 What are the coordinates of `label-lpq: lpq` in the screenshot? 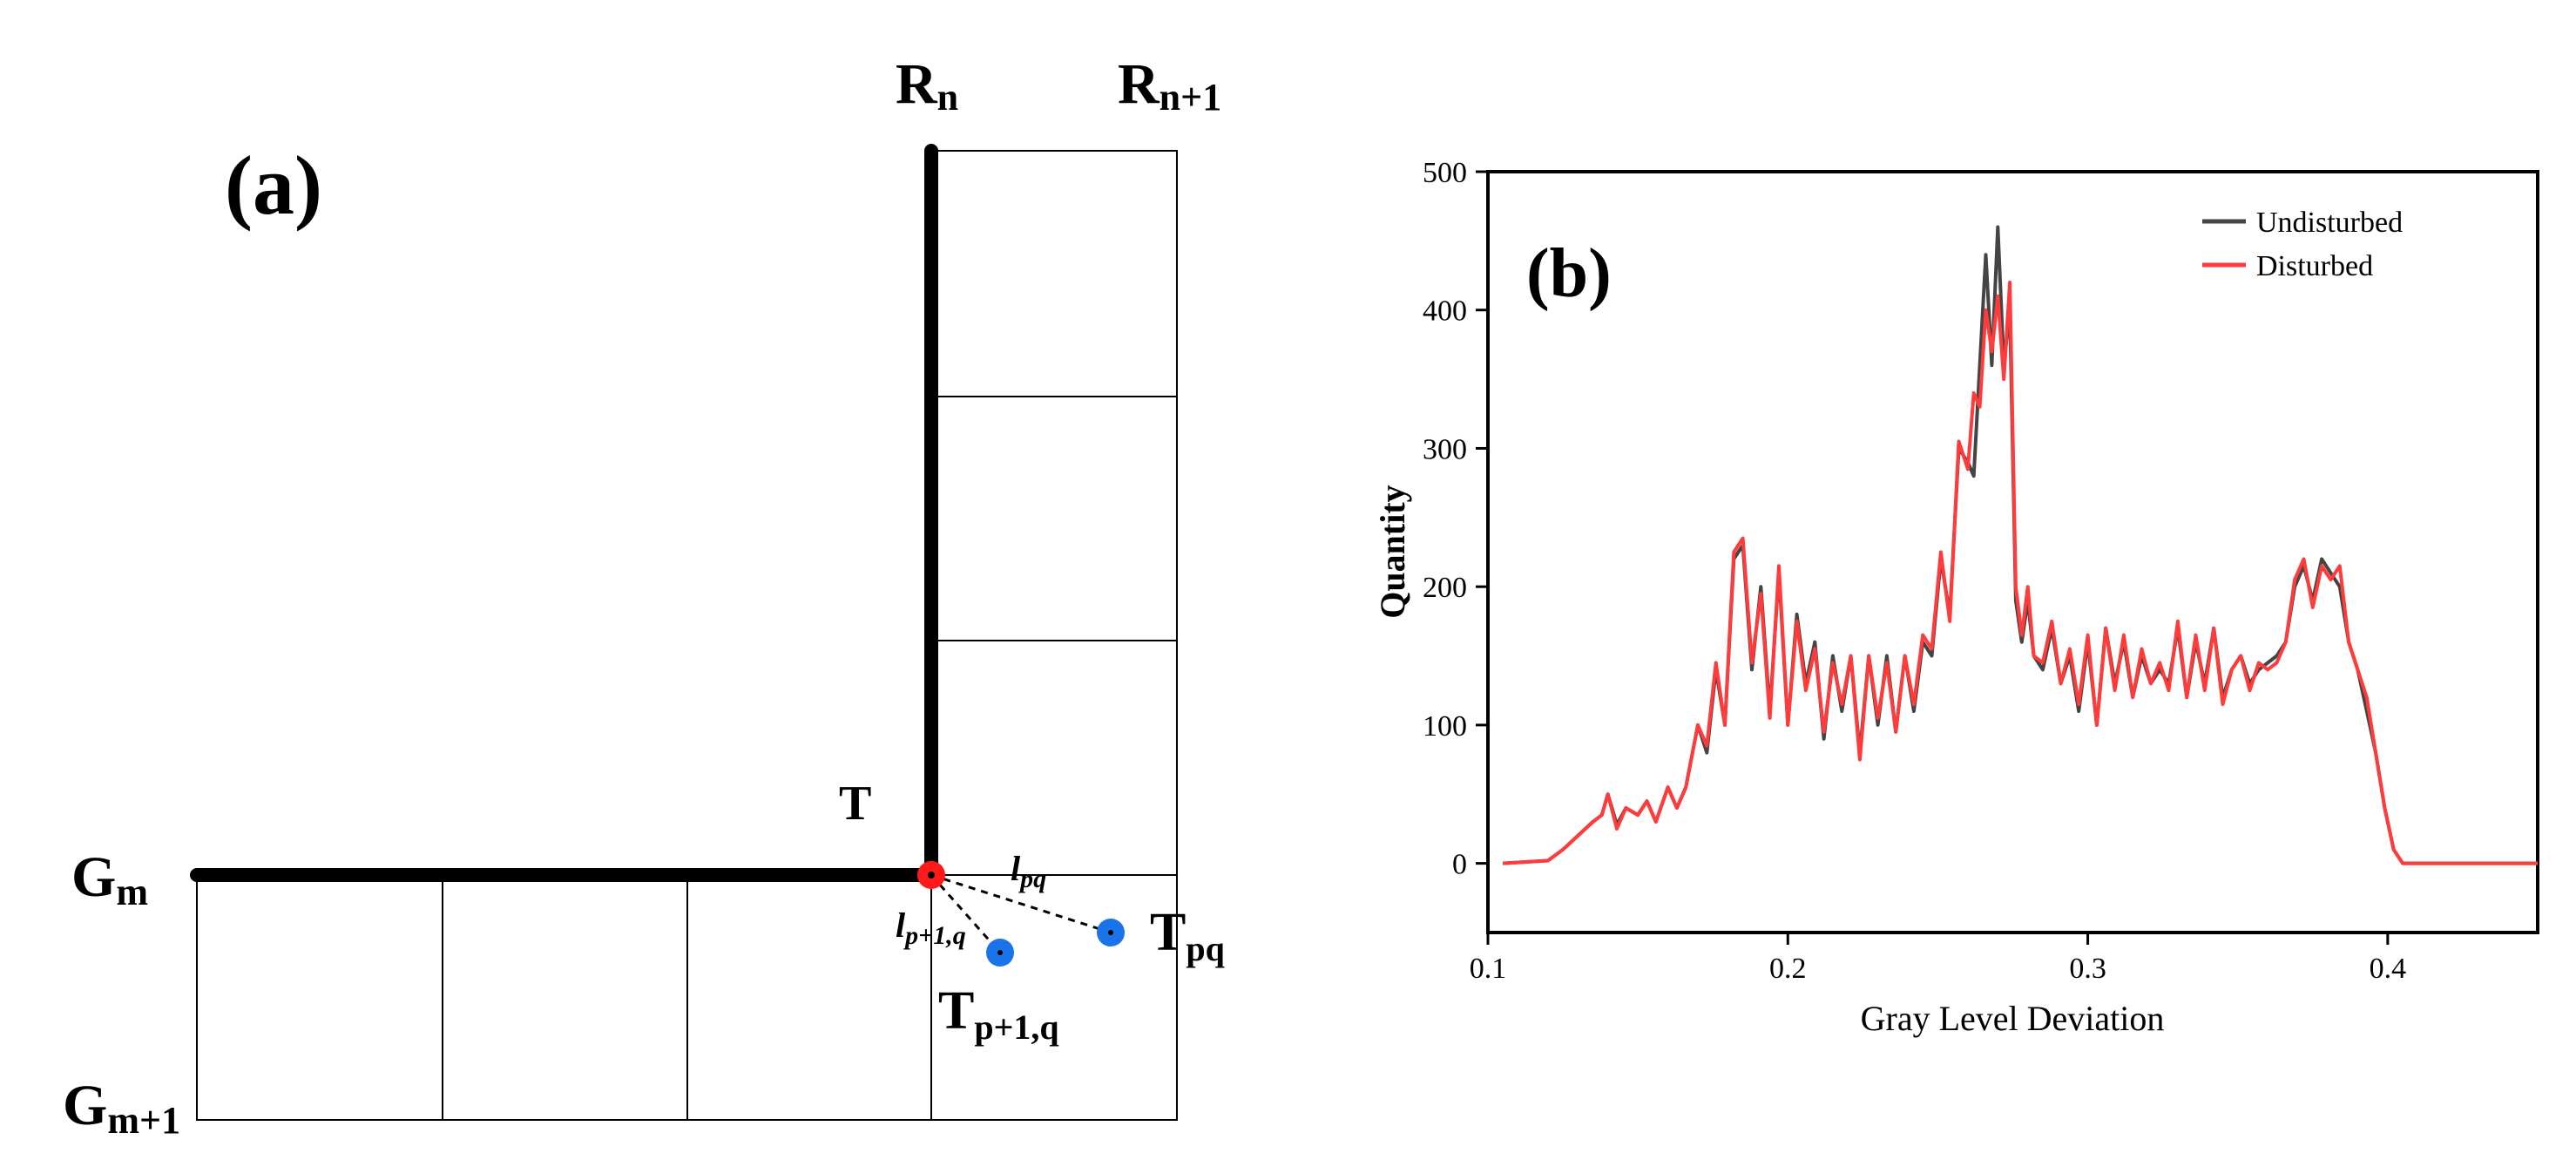 It's located at (1028, 871).